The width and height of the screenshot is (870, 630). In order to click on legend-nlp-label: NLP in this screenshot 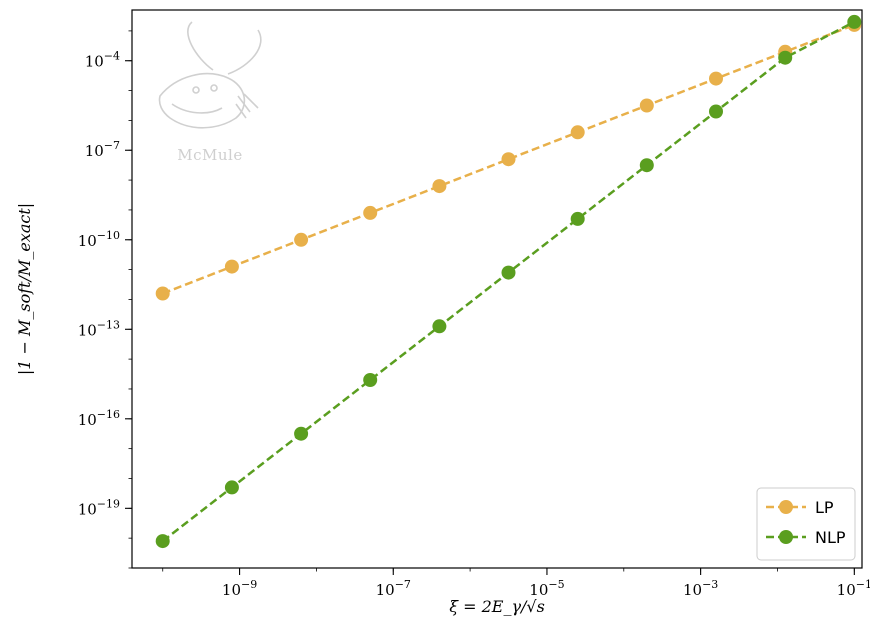, I will do `click(830, 537)`.